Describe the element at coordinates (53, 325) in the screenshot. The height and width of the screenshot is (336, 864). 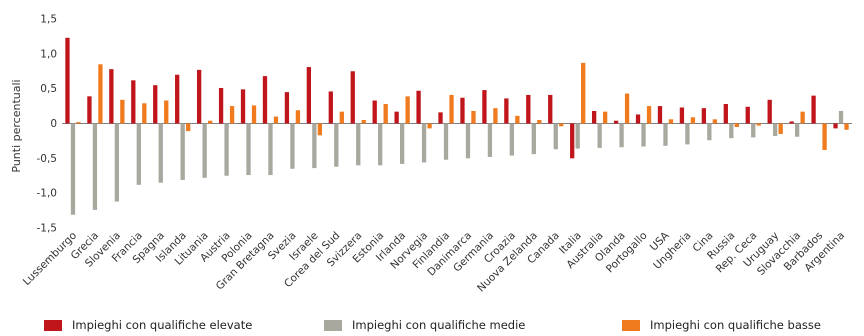
I see `legend-swatch-elevate` at that location.